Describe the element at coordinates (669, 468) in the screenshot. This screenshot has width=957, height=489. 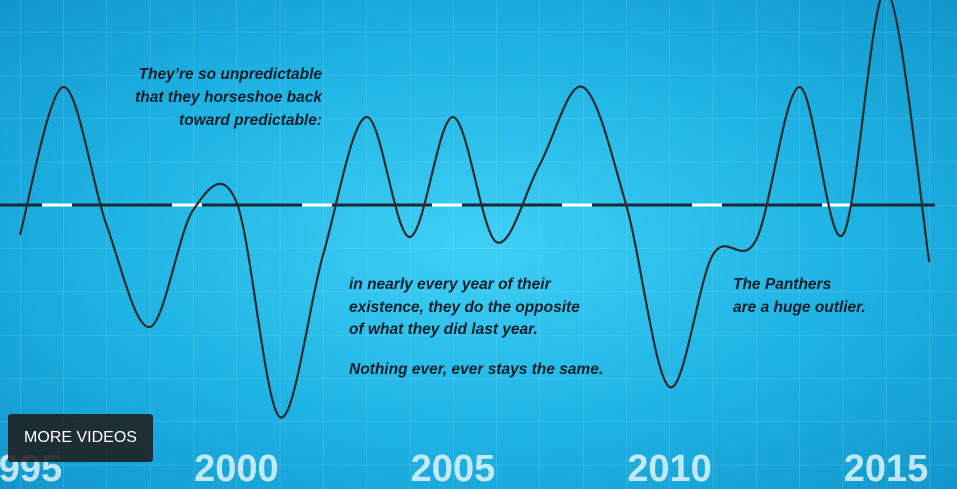
I see `x-tick-label: 2010` at that location.